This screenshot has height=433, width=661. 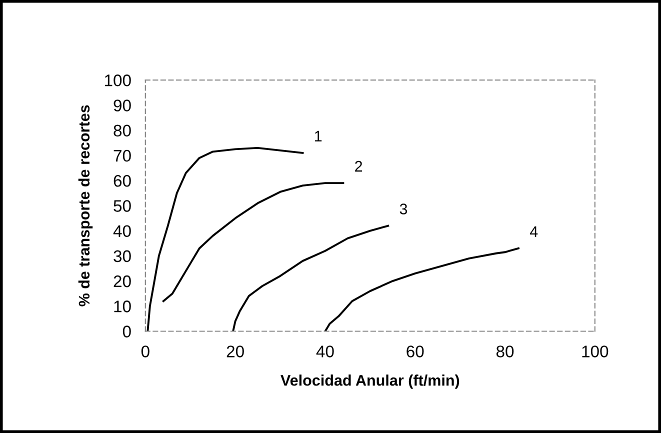 I want to click on x-tick-label: 40, so click(x=325, y=352).